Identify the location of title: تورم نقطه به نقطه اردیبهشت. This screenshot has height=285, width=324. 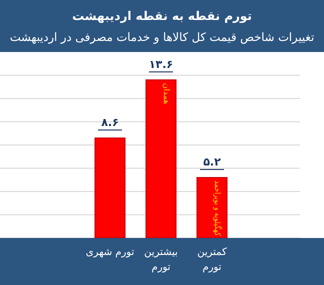
(162, 16).